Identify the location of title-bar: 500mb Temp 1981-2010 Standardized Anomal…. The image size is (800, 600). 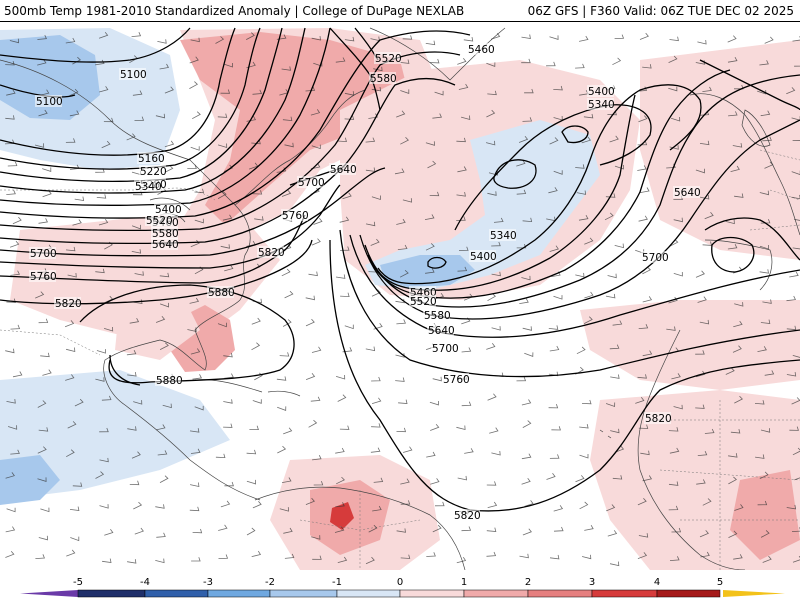
(400, 11).